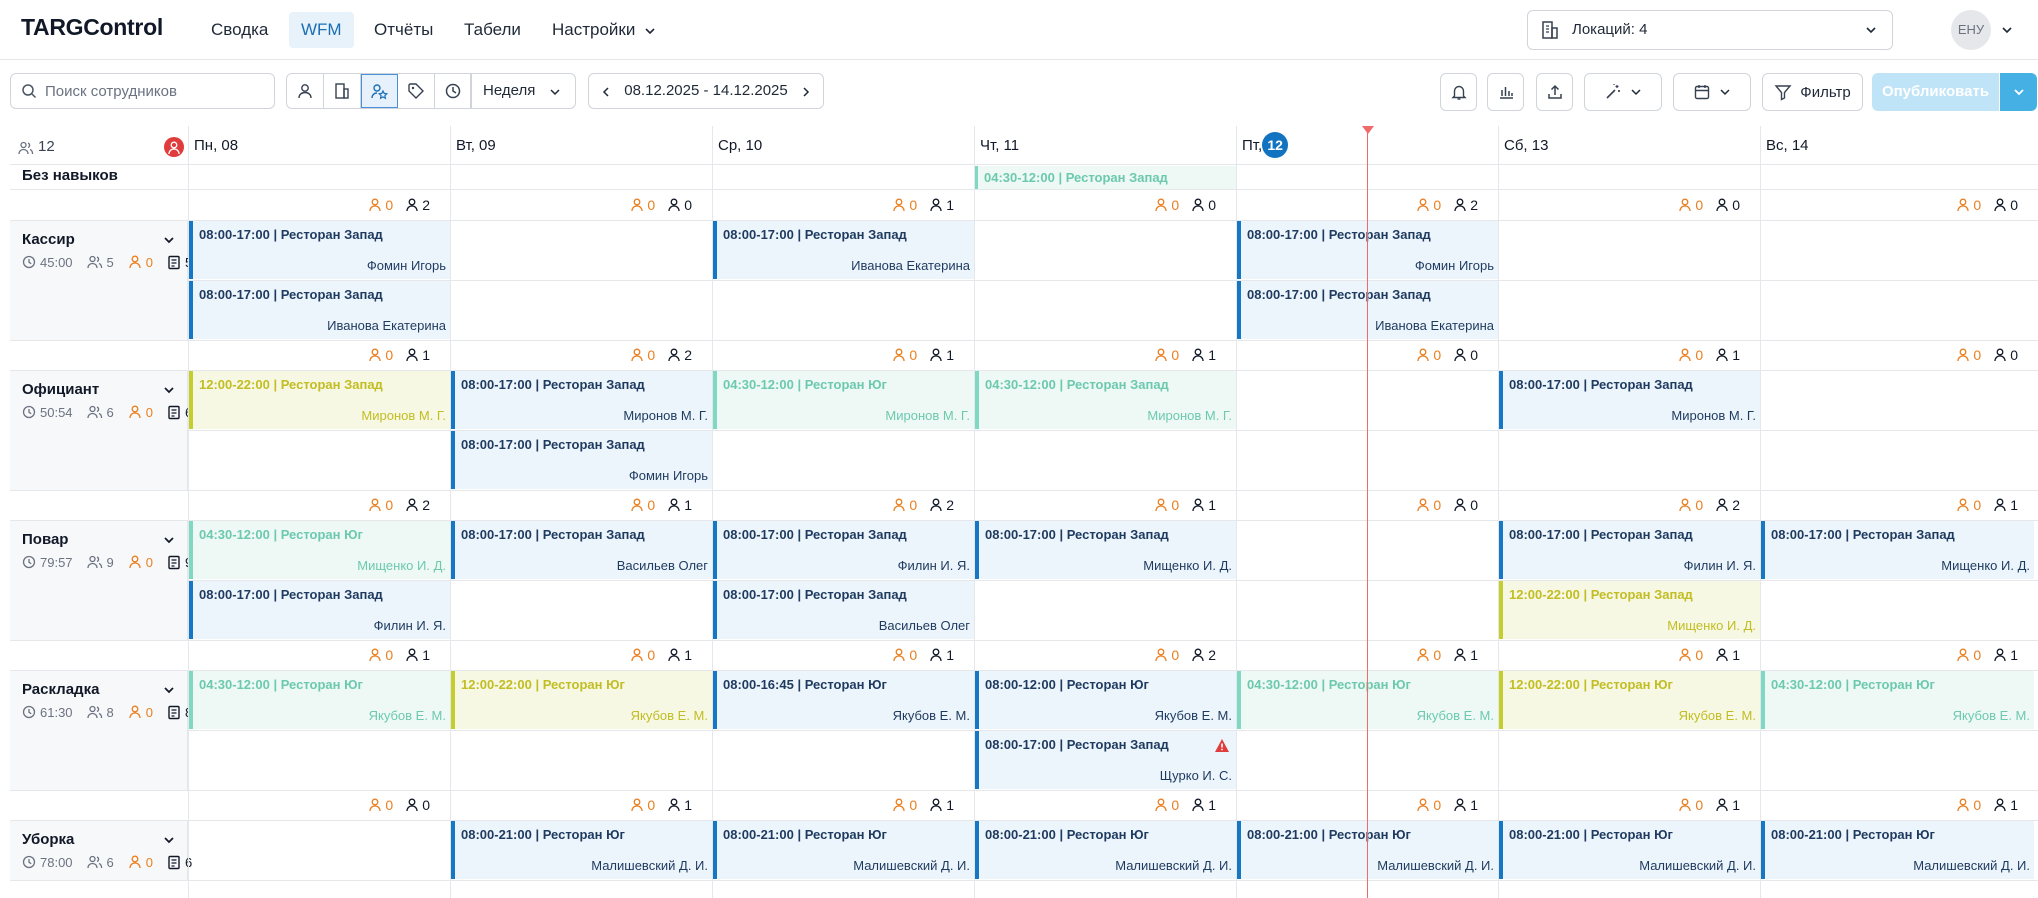  Describe the element at coordinates (92, 27) in the screenshot. I see `brand-logo: TARGControl` at that location.